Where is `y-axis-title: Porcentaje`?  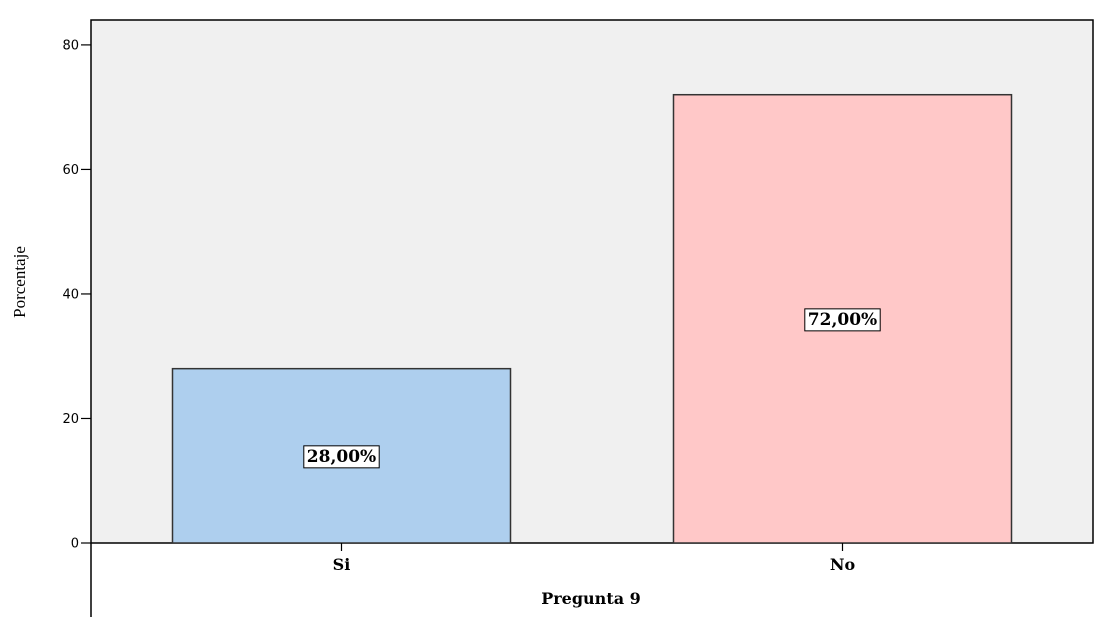
y-axis-title: Porcentaje is located at coordinates (19, 282).